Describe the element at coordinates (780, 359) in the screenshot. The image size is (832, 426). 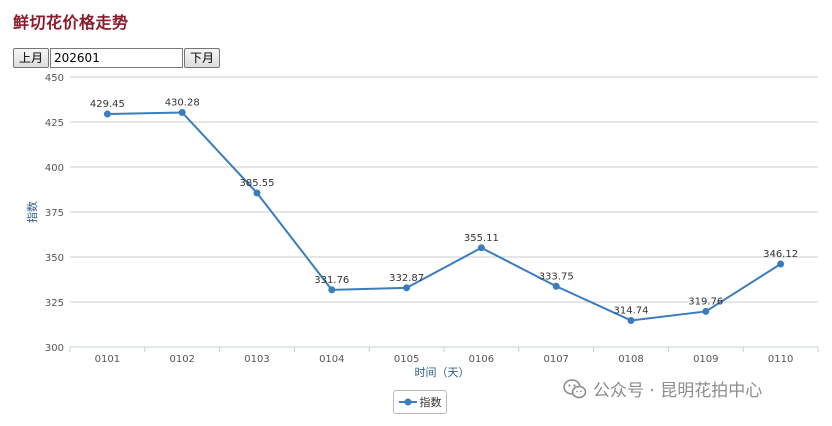
I see `x-tick-label: 0110` at that location.